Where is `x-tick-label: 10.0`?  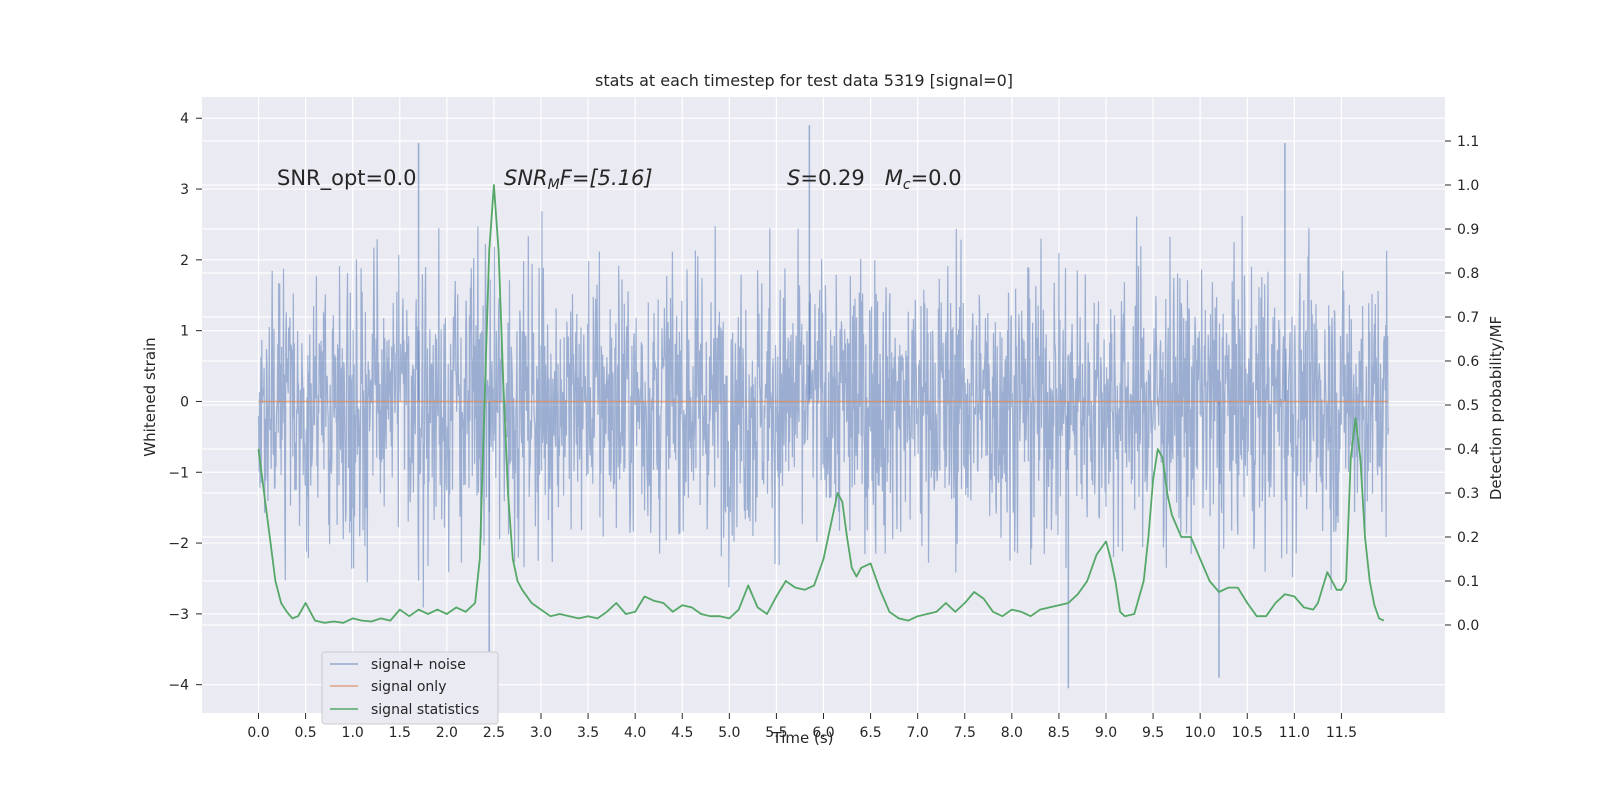 x-tick-label: 10.0 is located at coordinates (1200, 733).